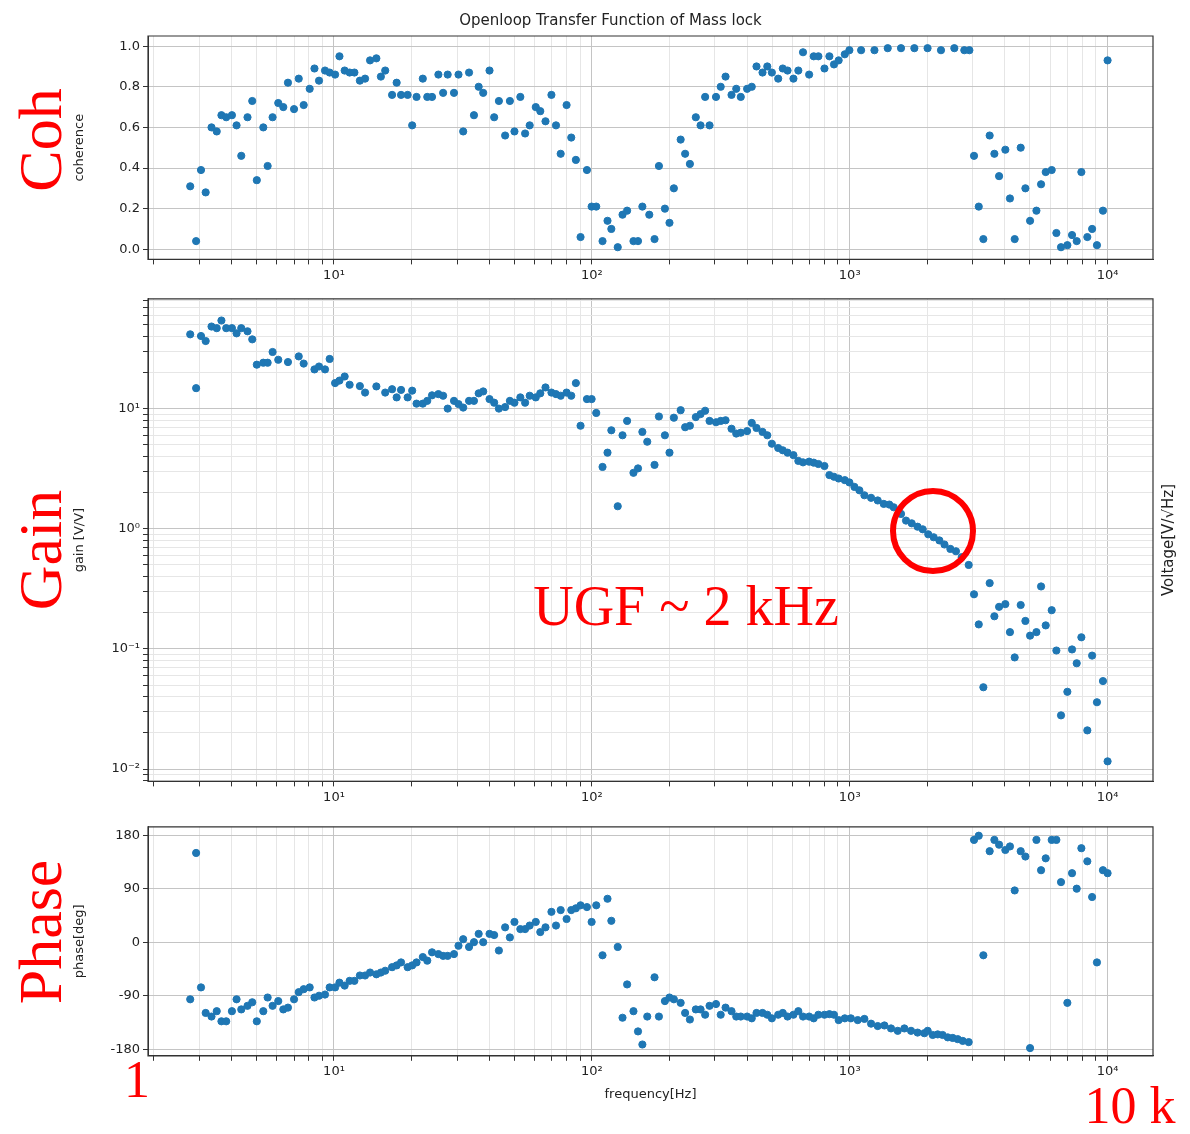 The width and height of the screenshot is (1190, 1134). I want to click on text: Coh, so click(40, 140).